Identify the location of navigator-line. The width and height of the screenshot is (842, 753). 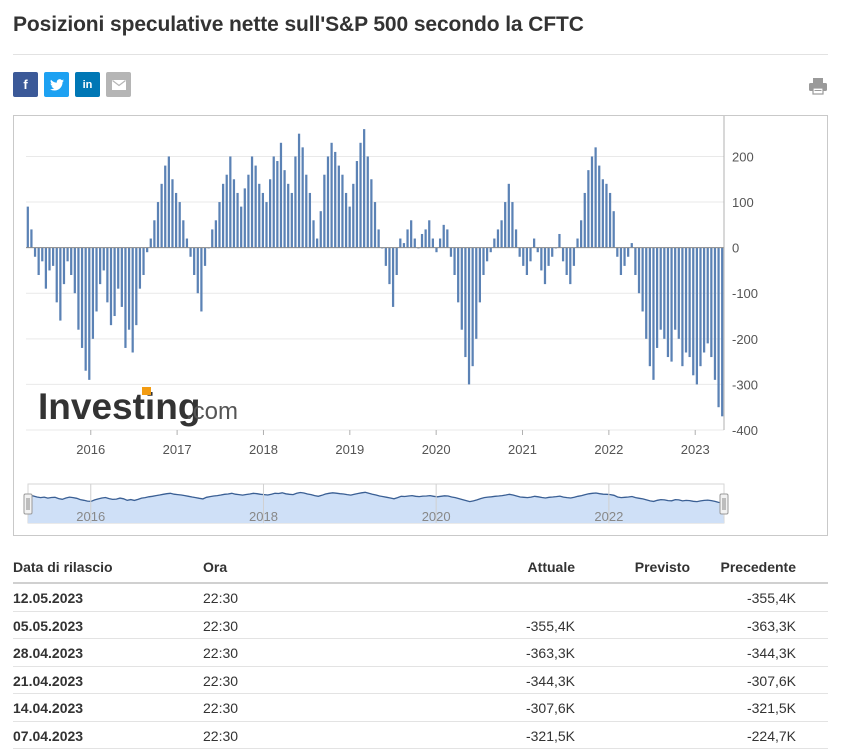
(376, 497).